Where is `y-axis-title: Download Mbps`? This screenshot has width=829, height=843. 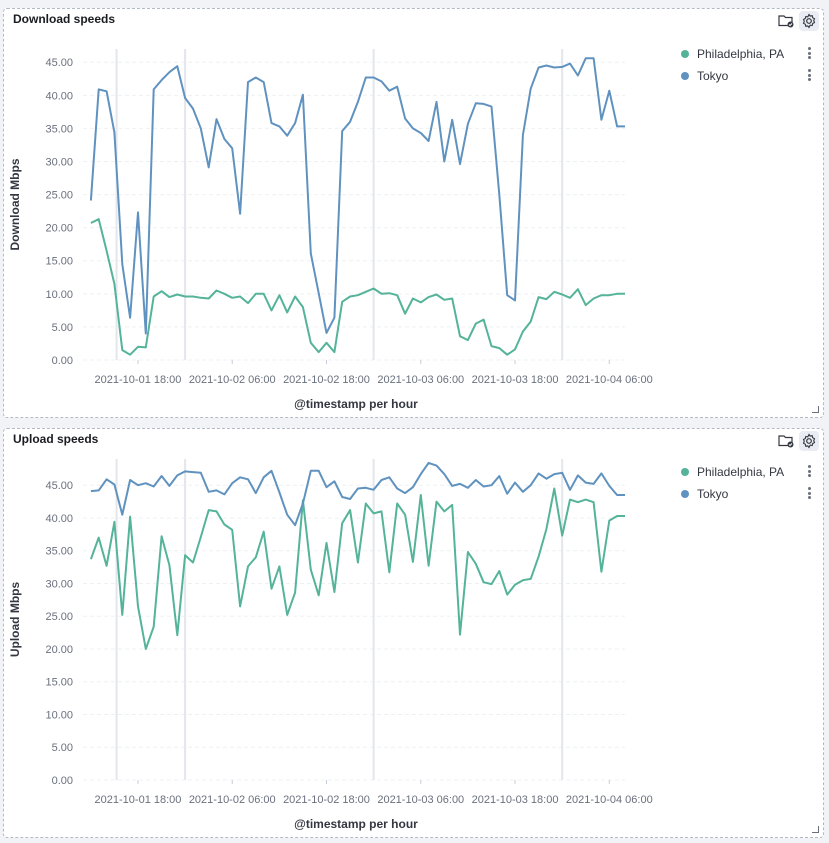 y-axis-title: Download Mbps is located at coordinates (15, 204).